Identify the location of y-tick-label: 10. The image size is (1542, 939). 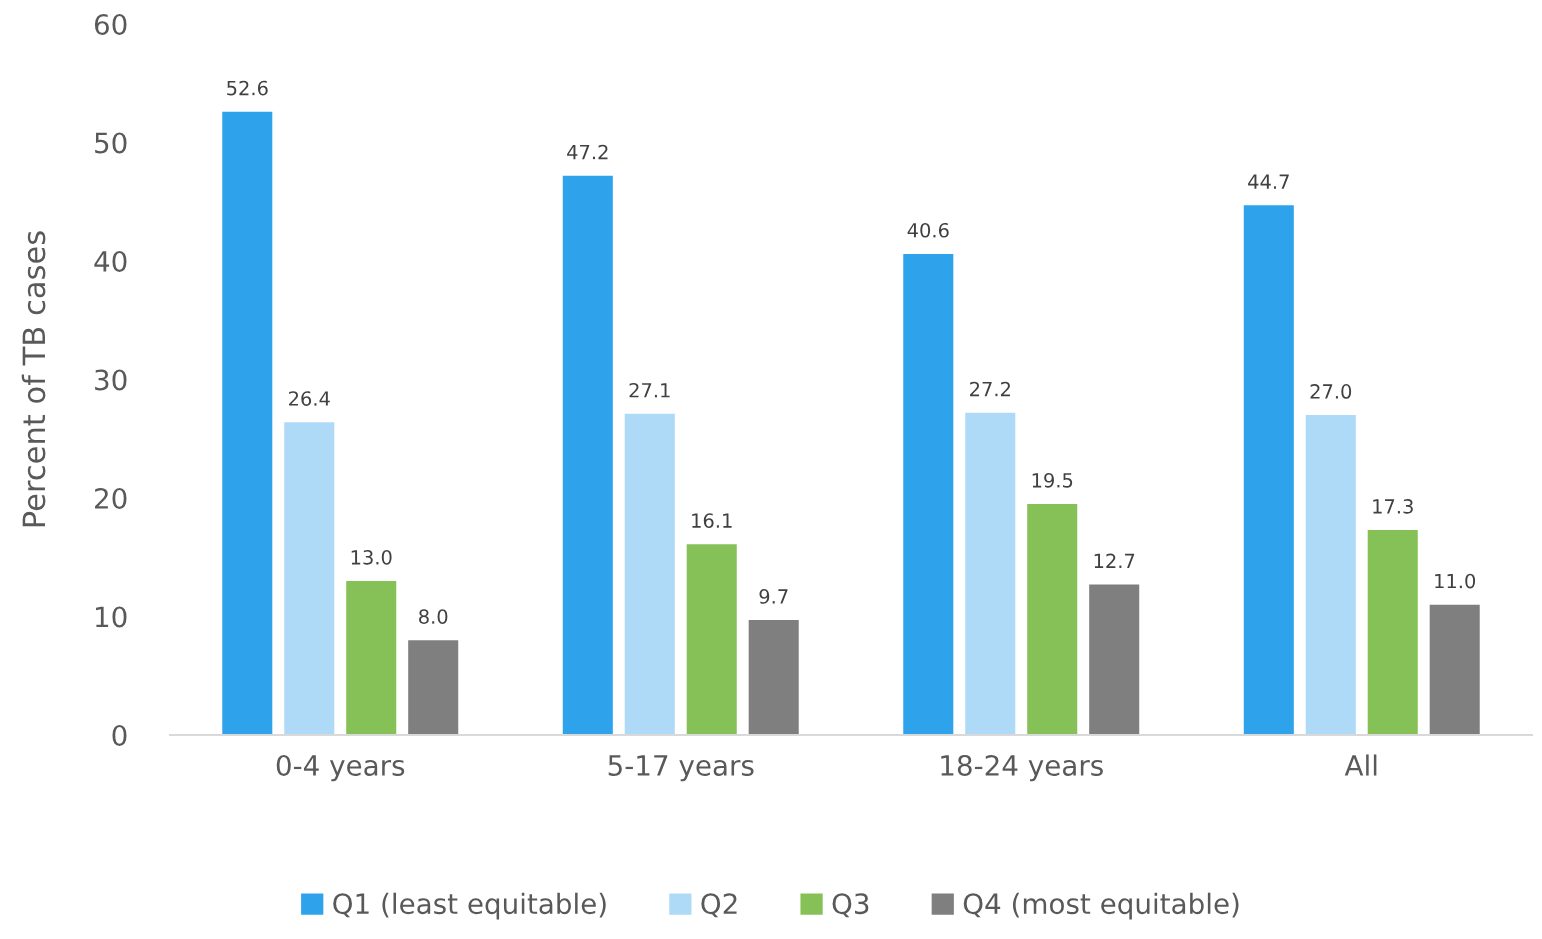
(111, 617).